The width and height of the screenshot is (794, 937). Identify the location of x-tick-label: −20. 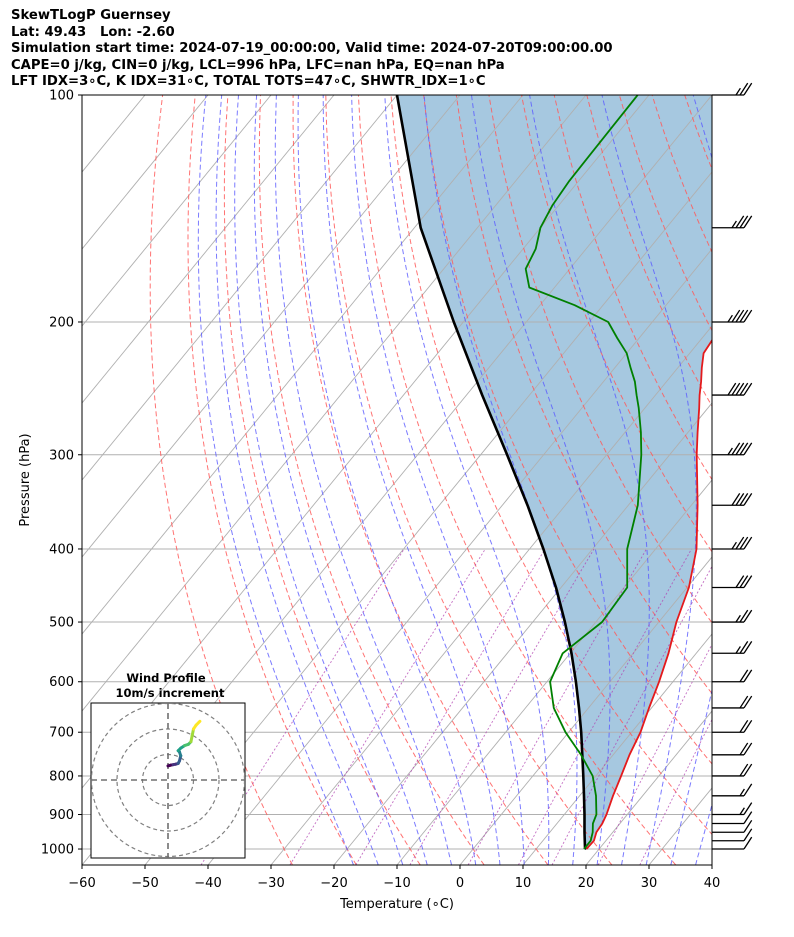
(333, 883).